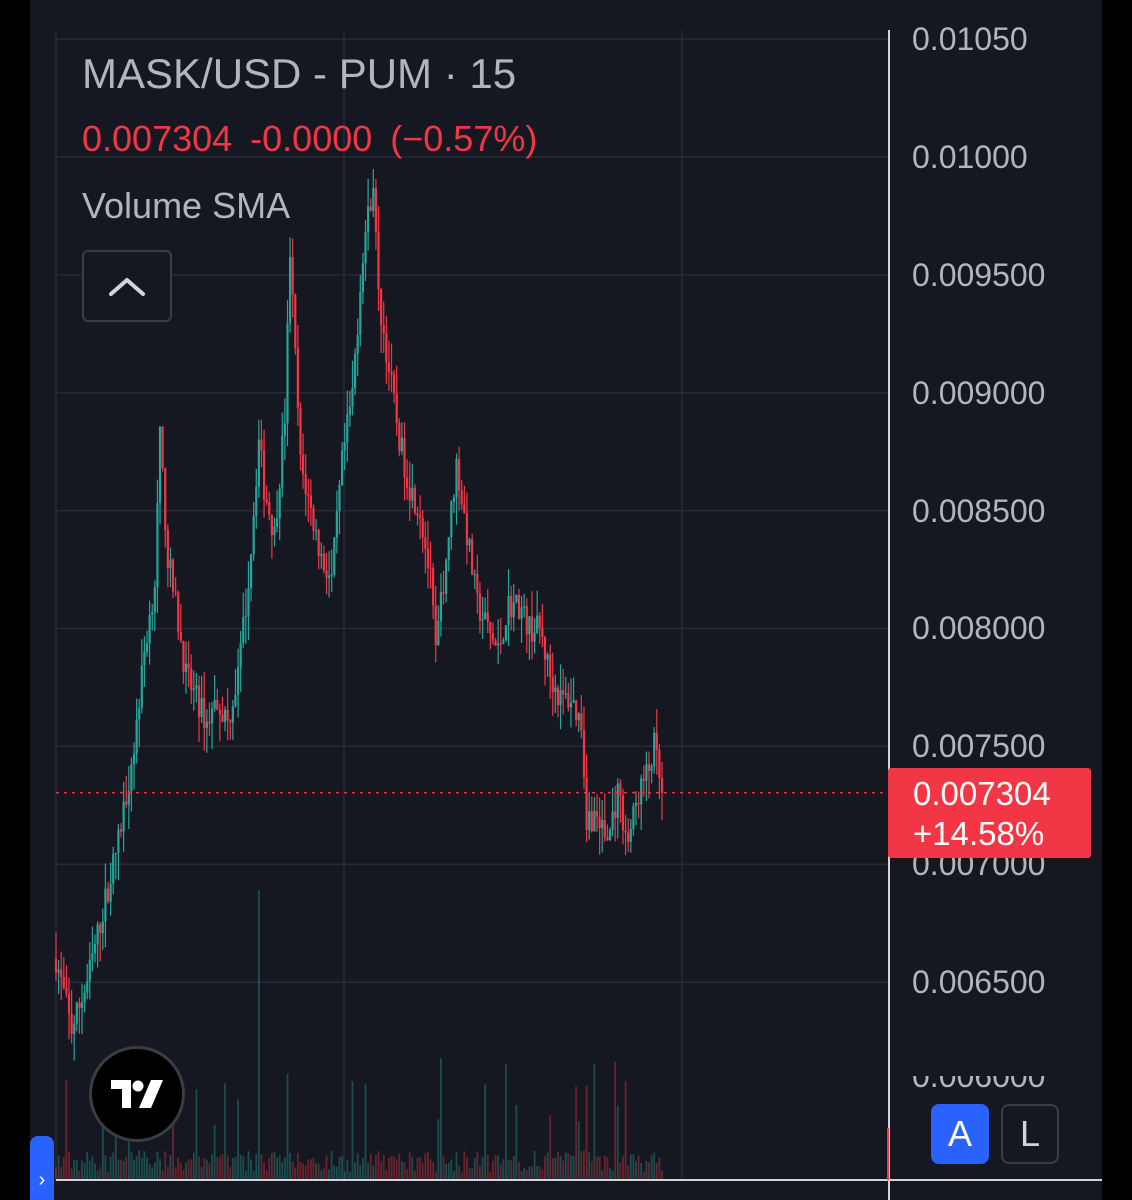  What do you see at coordinates (42, 1180) in the screenshot?
I see `chevron-right-icon: ›` at bounding box center [42, 1180].